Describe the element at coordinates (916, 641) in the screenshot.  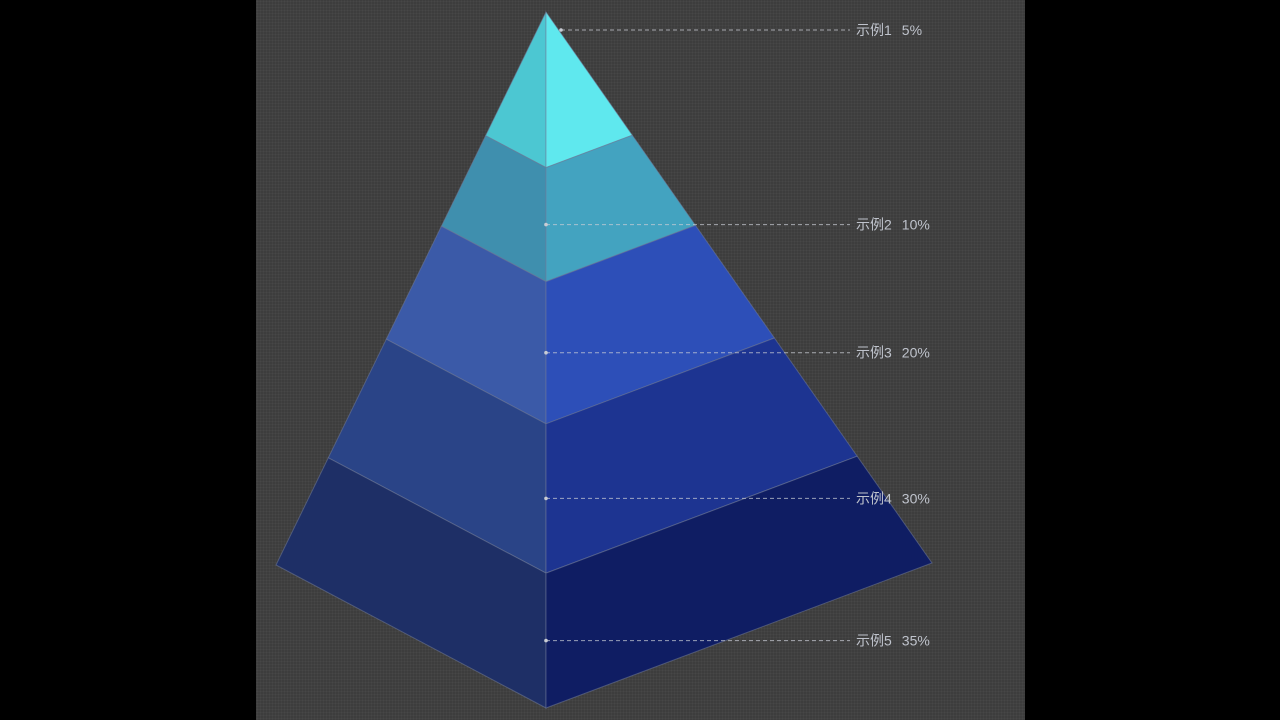
I see `data-label-5-value: 35%` at that location.